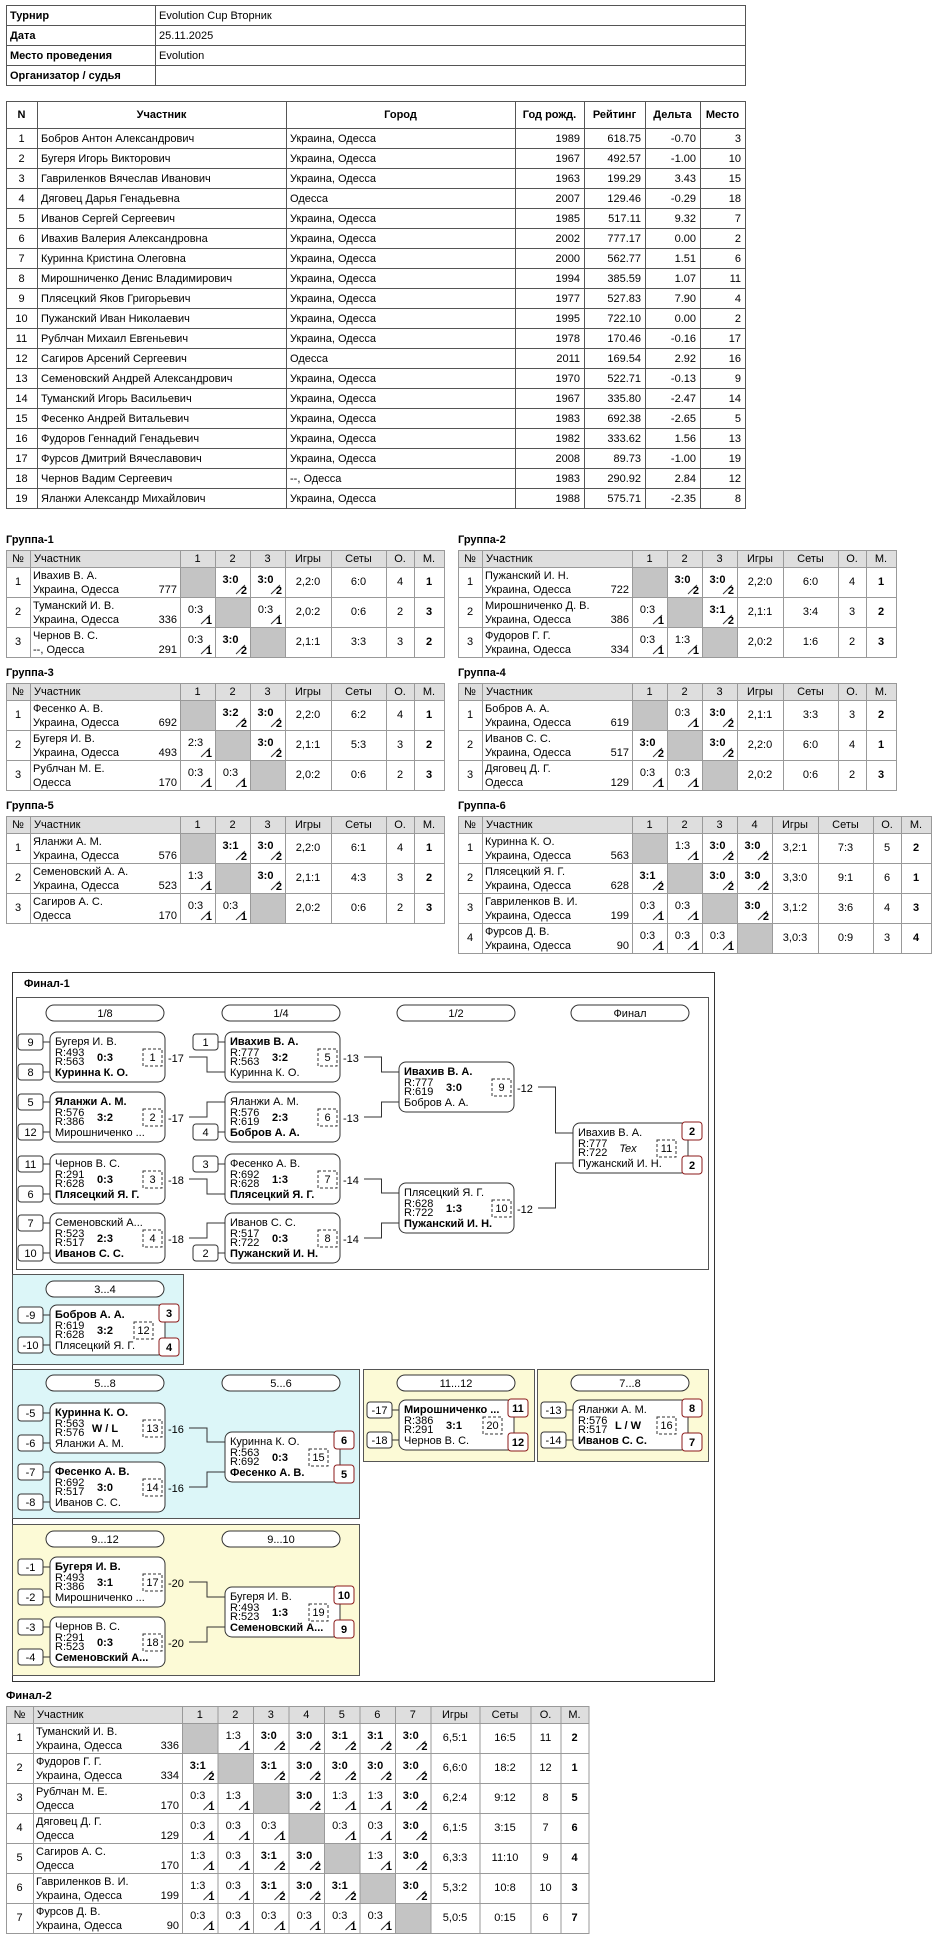 The width and height of the screenshot is (941, 1941). What do you see at coordinates (327, 1118) in the screenshot?
I see `match-number: 6` at bounding box center [327, 1118].